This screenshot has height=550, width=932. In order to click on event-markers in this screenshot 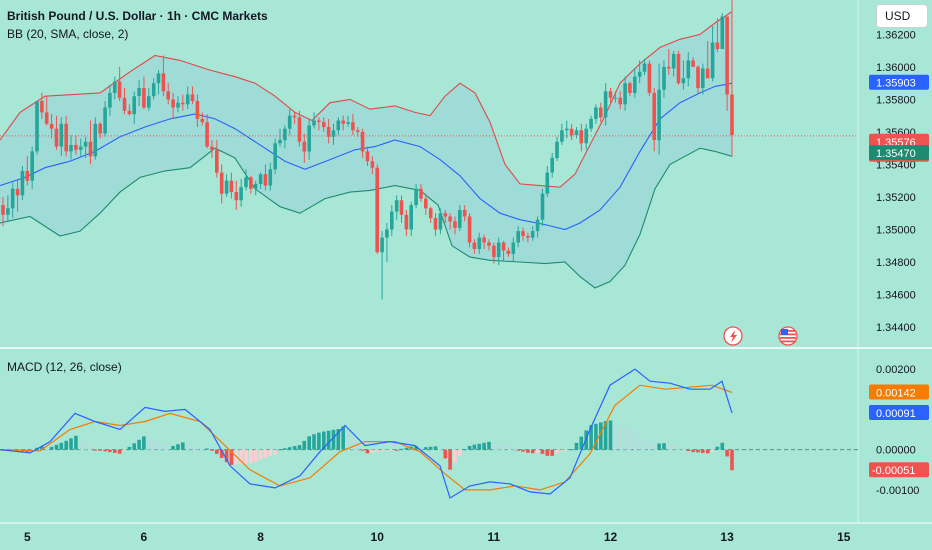, I will do `click(760, 336)`.